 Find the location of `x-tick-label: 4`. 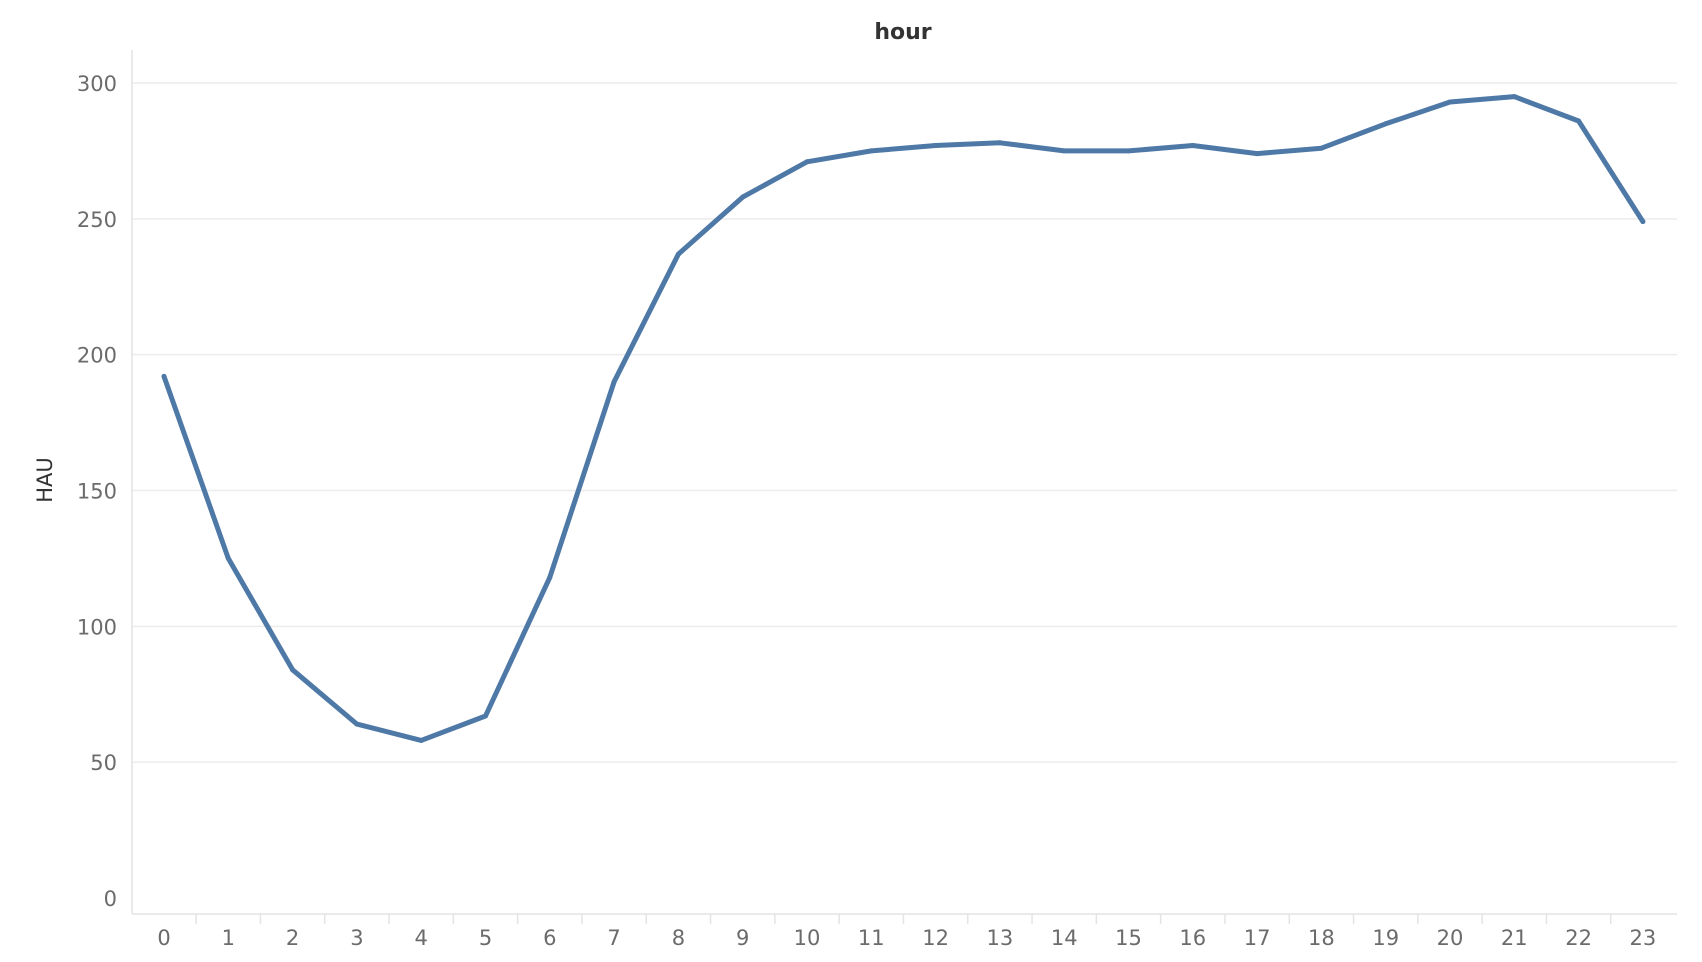

x-tick-label: 4 is located at coordinates (421, 938).